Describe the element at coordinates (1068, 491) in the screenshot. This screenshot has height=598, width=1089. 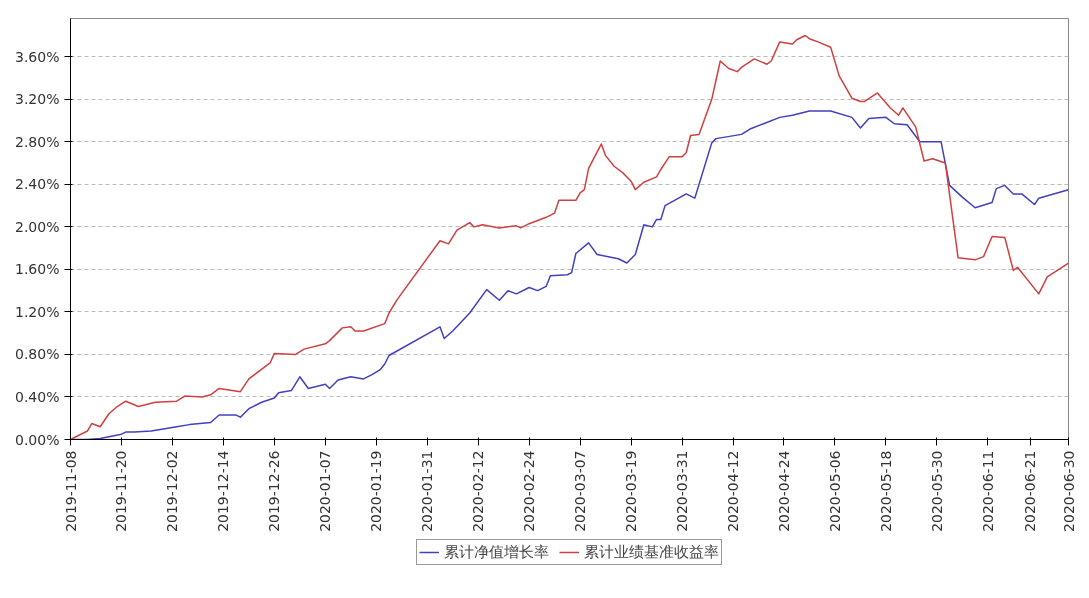
I see `x-tick-label: 2020-06-30` at that location.